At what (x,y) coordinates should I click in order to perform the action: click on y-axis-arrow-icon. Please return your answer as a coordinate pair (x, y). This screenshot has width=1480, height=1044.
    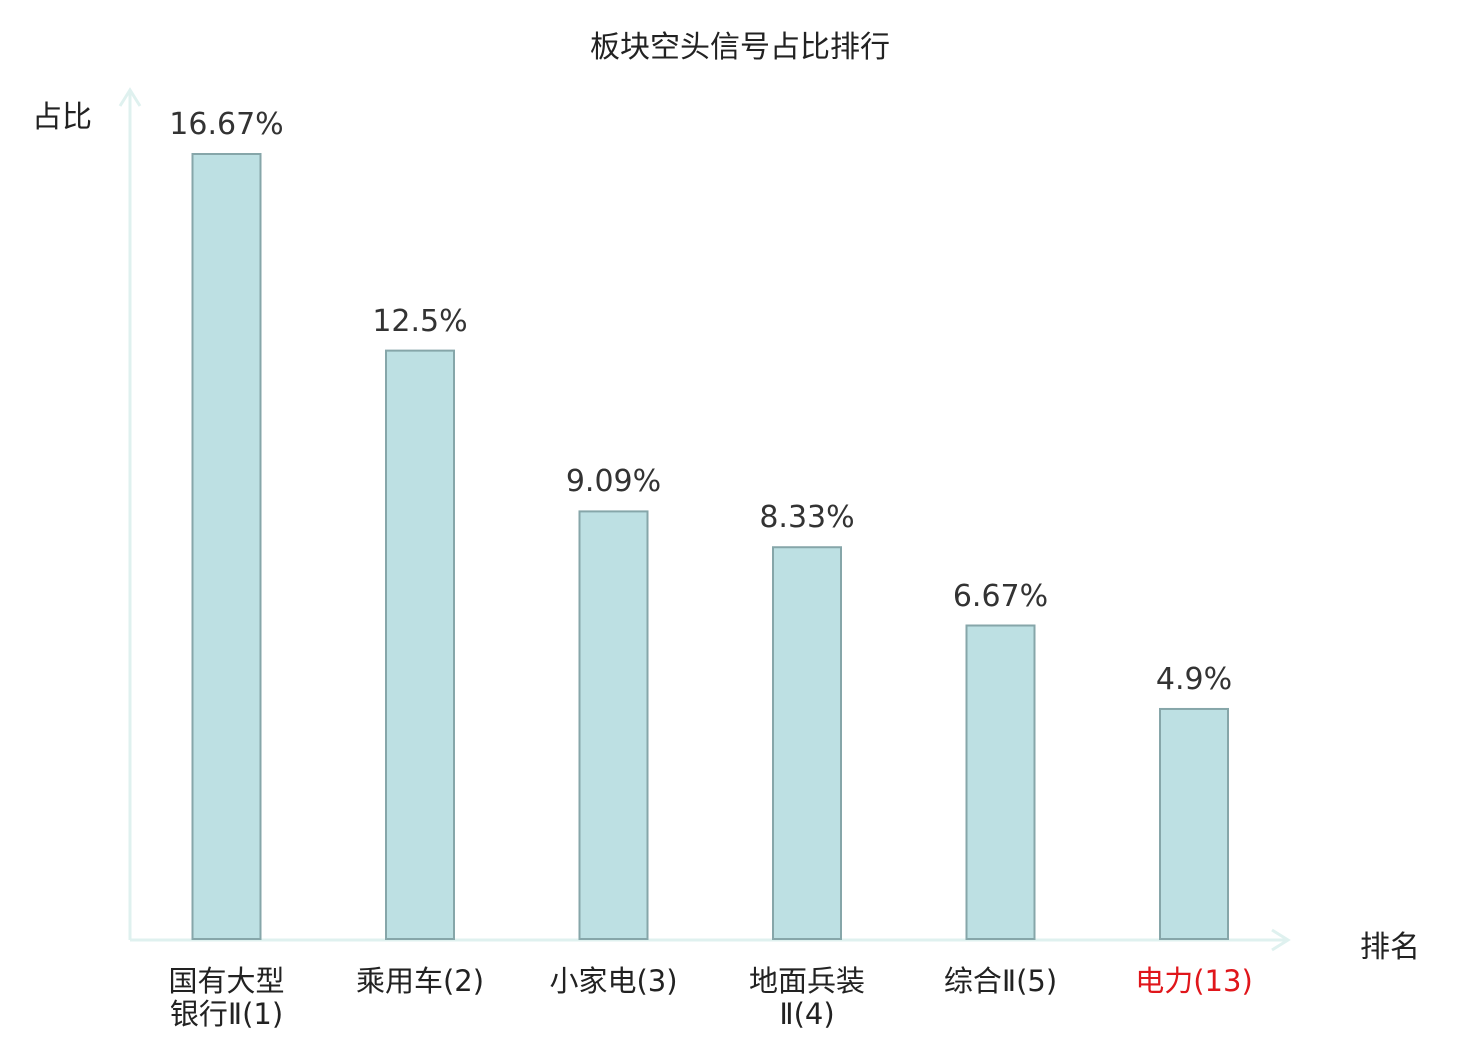
    Looking at the image, I should click on (130, 97).